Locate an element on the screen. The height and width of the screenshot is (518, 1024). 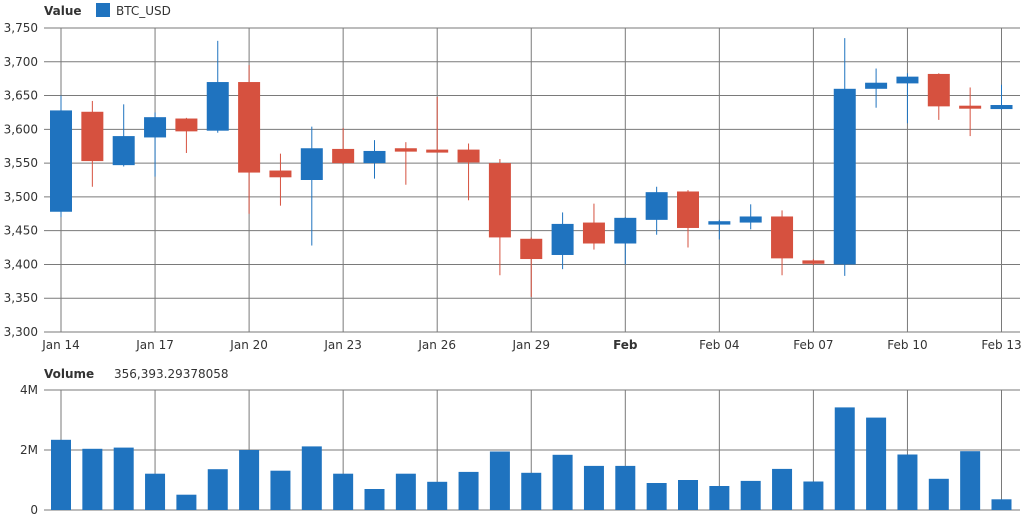
x-tick-label: Feb 04 is located at coordinates (719, 345).